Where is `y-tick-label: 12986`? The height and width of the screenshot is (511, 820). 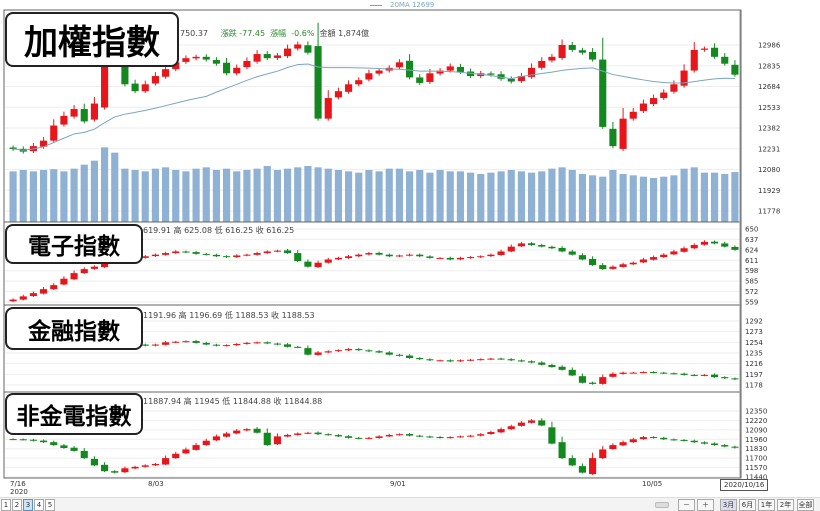
y-tick-label: 12986 is located at coordinates (769, 46).